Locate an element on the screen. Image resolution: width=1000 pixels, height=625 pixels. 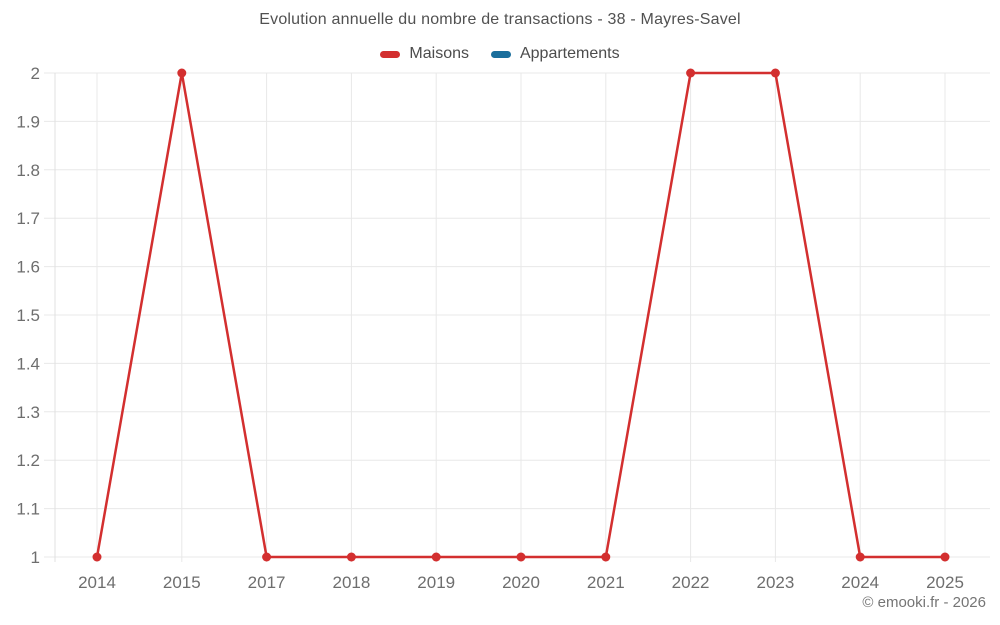
legend-label-maisons: Maisons is located at coordinates (439, 53).